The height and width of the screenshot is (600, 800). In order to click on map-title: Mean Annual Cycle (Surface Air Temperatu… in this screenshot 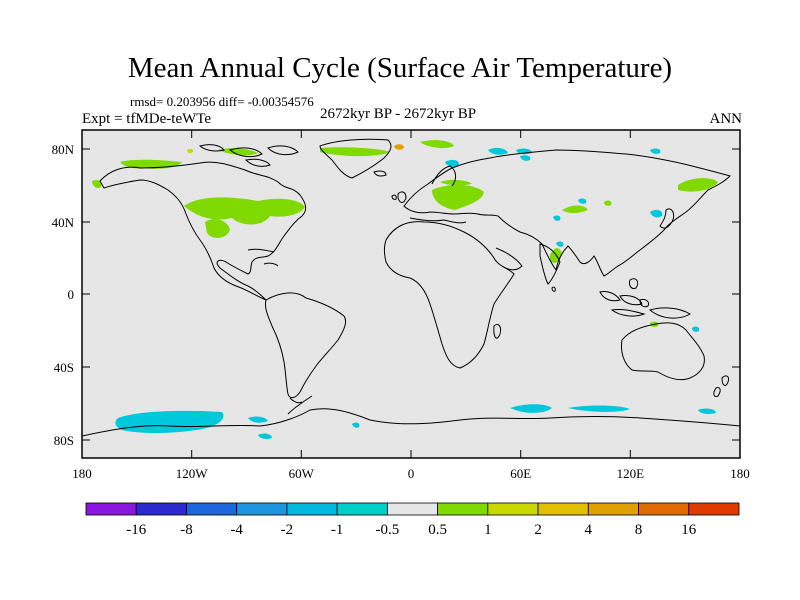, I will do `click(400, 68)`.